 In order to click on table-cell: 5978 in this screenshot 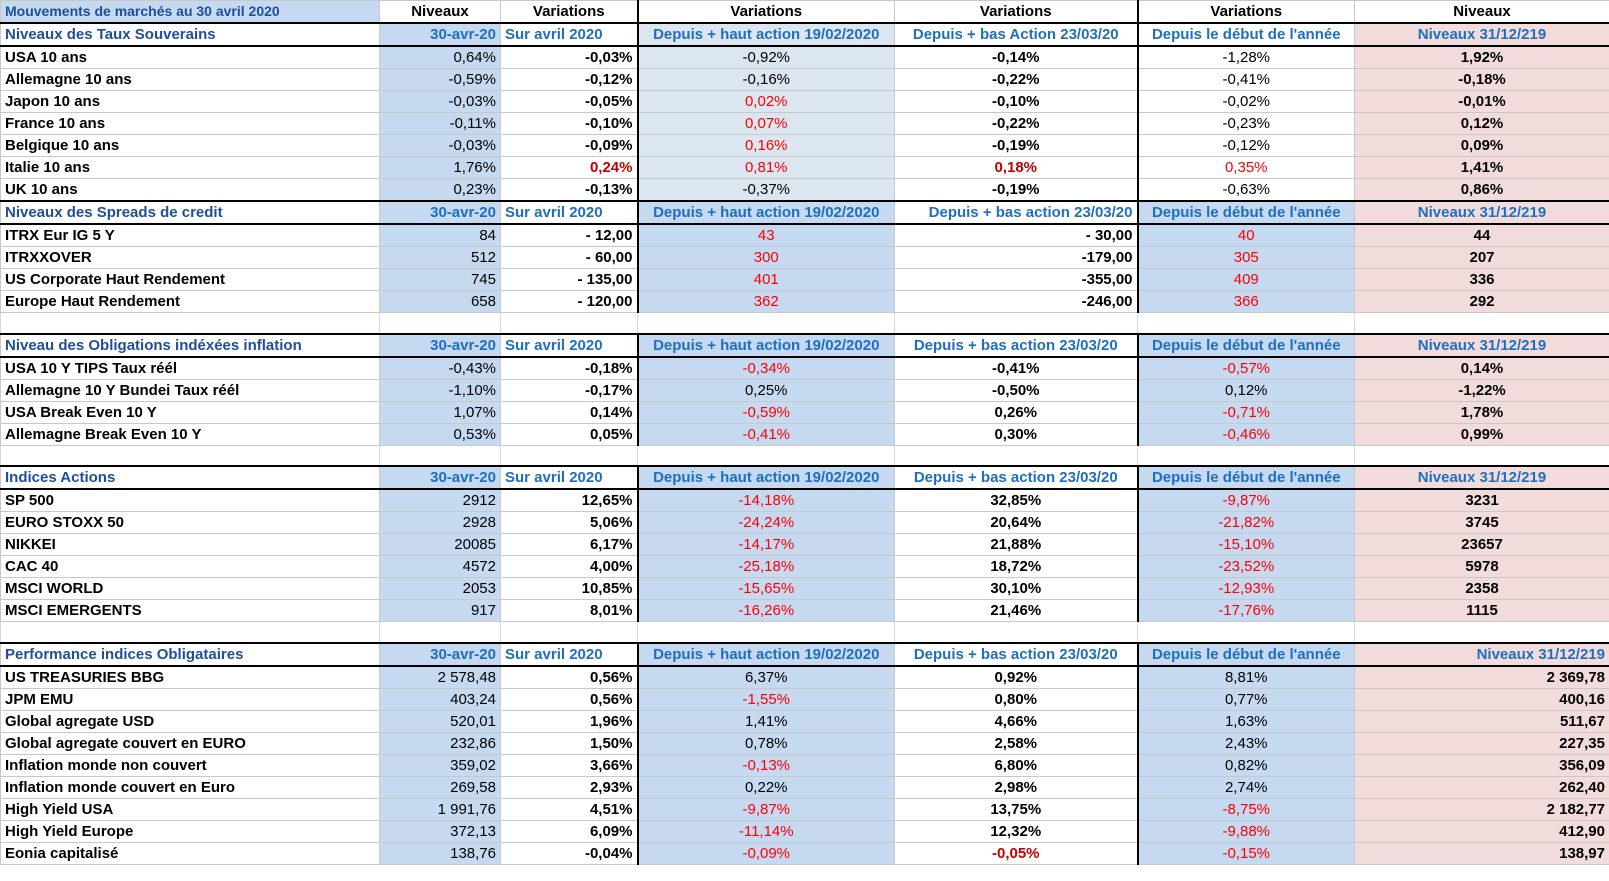, I will do `click(1481, 566)`.